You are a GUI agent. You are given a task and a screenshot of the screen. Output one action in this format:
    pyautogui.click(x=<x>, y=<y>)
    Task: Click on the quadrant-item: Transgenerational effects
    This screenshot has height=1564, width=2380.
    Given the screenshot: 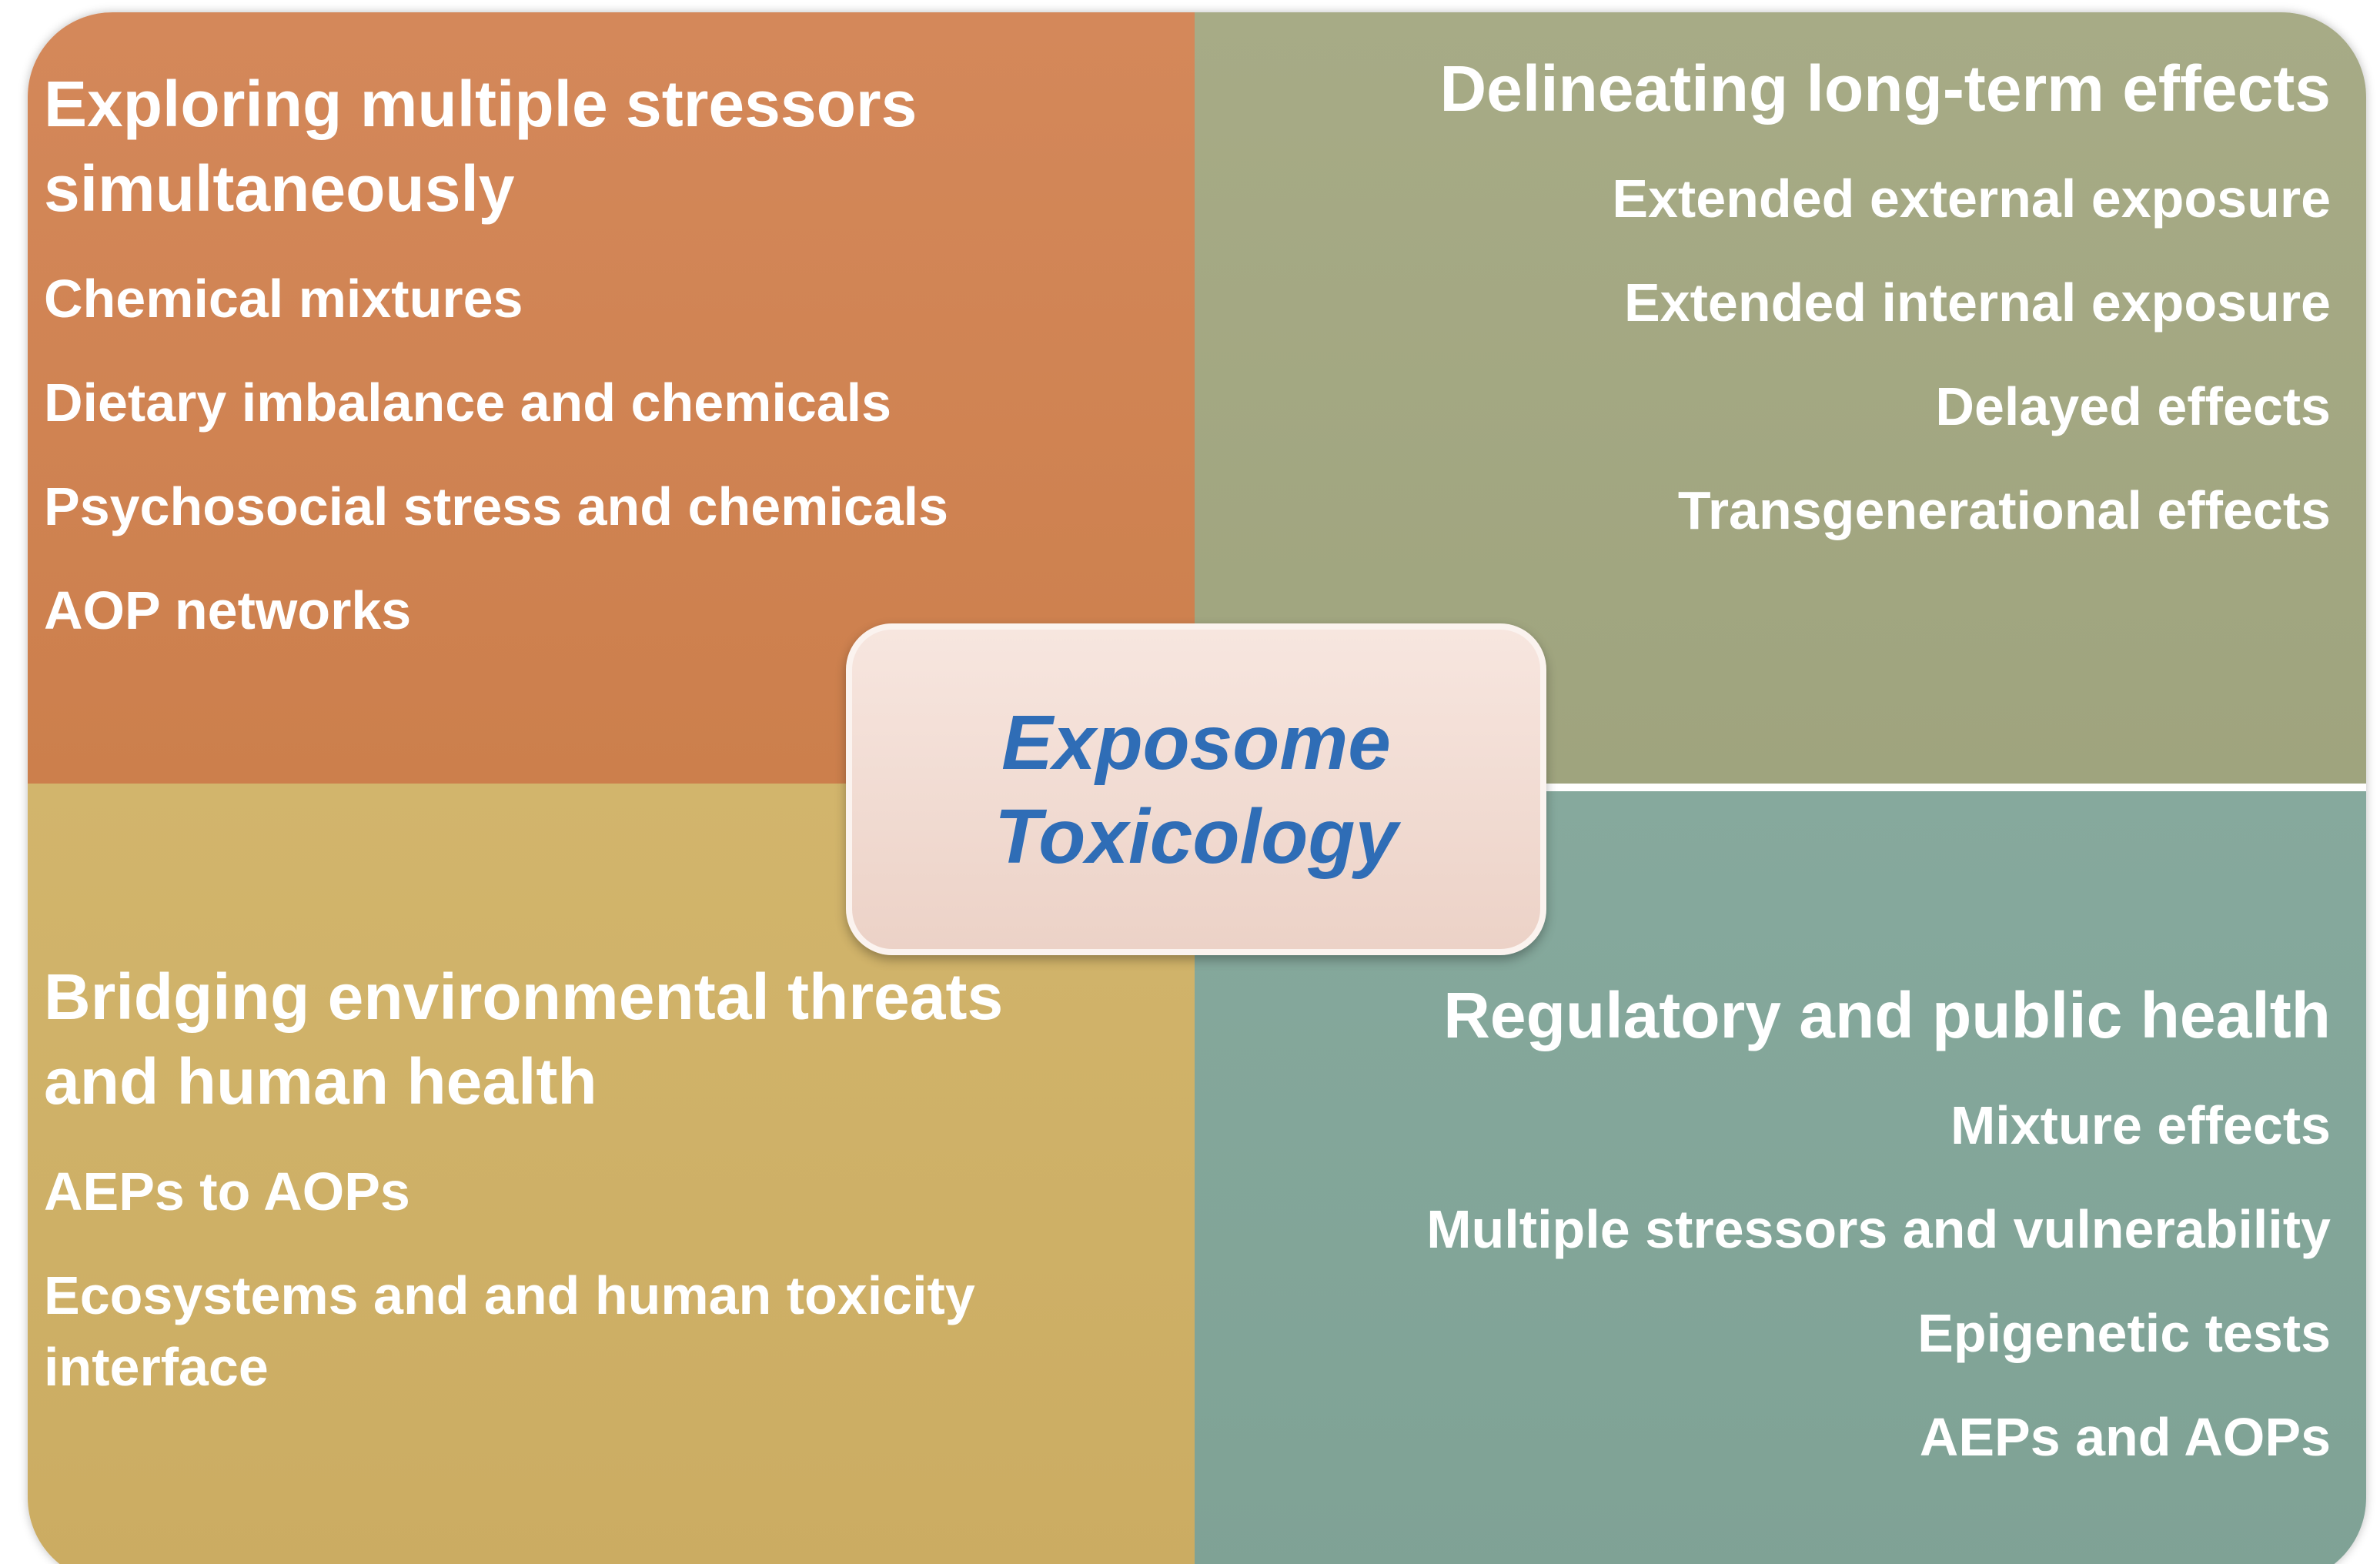 What is the action you would take?
    pyautogui.click(x=2004, y=510)
    